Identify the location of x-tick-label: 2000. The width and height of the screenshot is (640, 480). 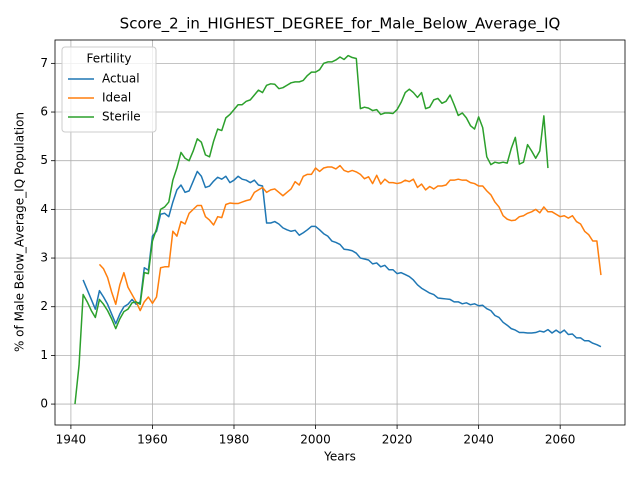
(315, 440).